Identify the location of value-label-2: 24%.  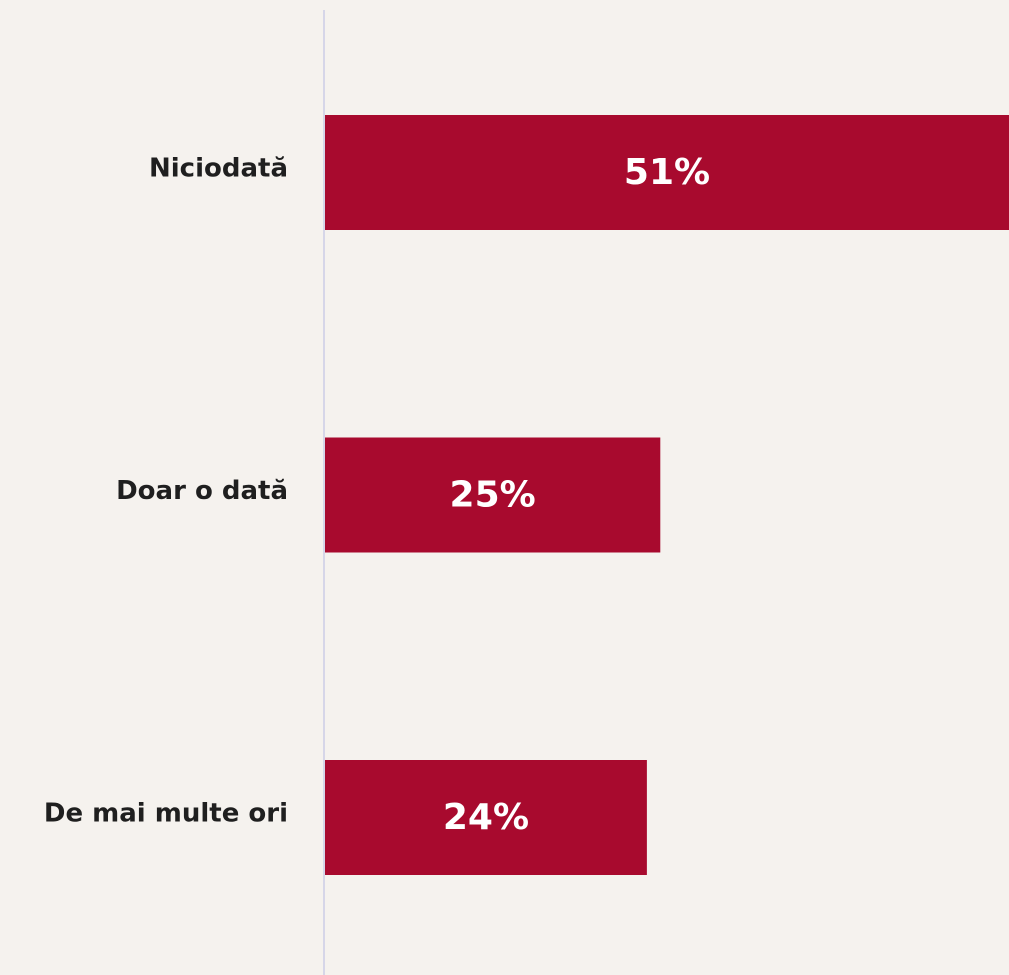
(486, 817).